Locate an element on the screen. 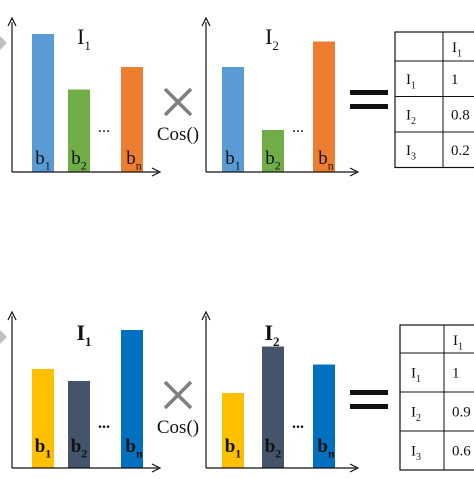  cos-operator-1: Cos() is located at coordinates (178, 134).